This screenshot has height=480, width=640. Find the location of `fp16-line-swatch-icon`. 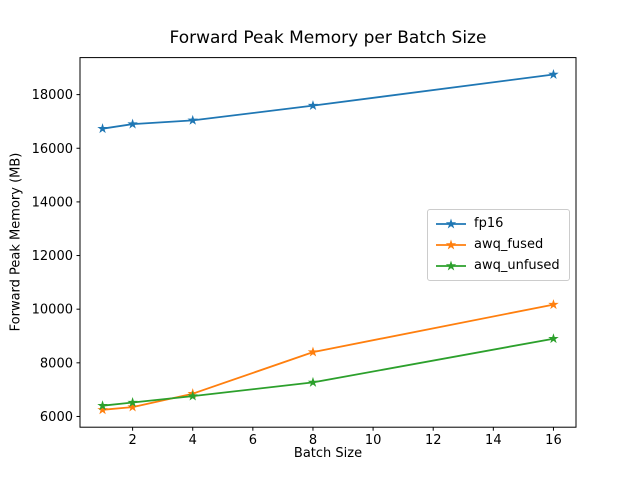

fp16-line-swatch-icon is located at coordinates (451, 223).